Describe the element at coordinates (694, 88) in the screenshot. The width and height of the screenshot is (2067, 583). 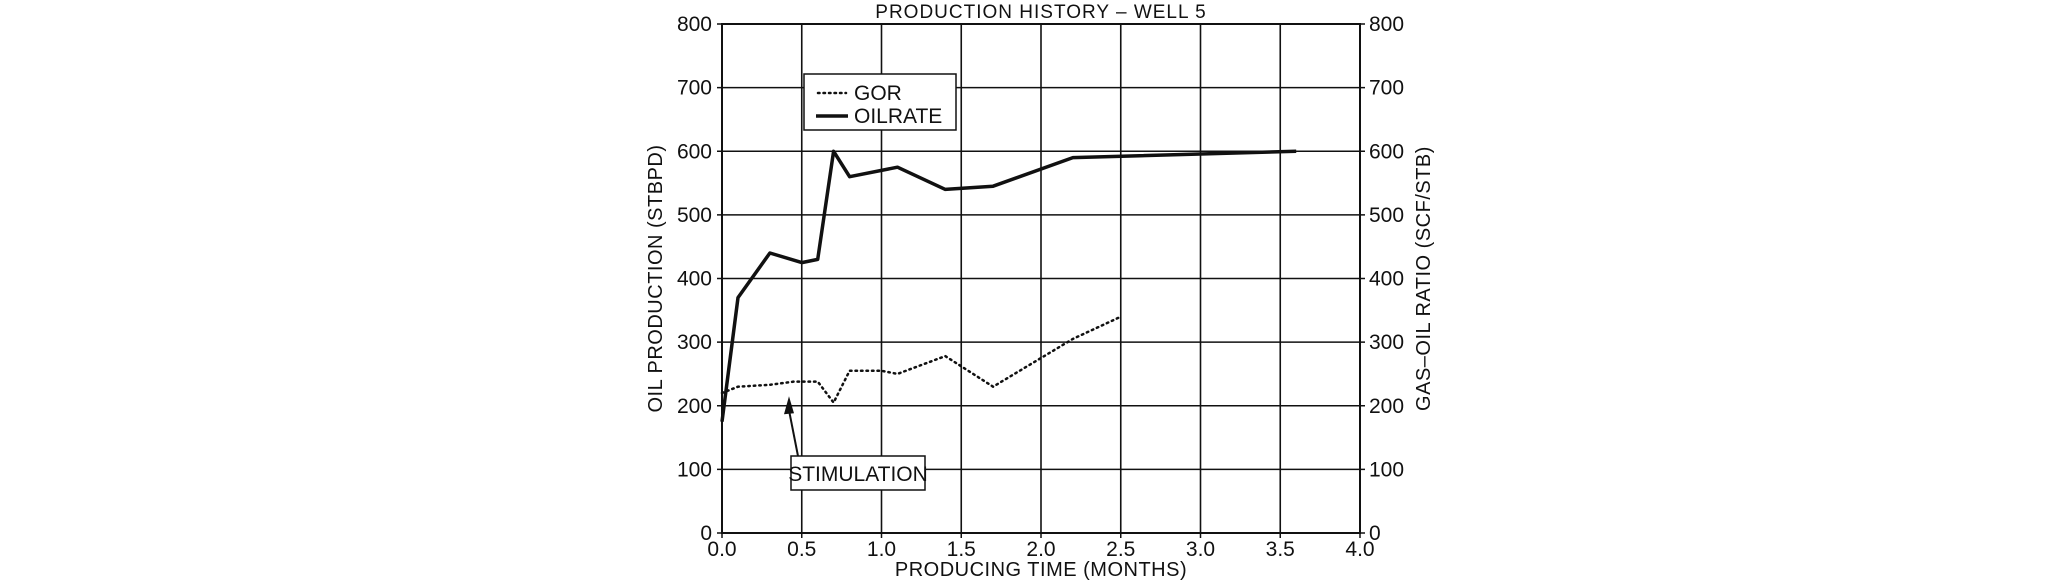
I see `y-left-tick-label: 700` at that location.